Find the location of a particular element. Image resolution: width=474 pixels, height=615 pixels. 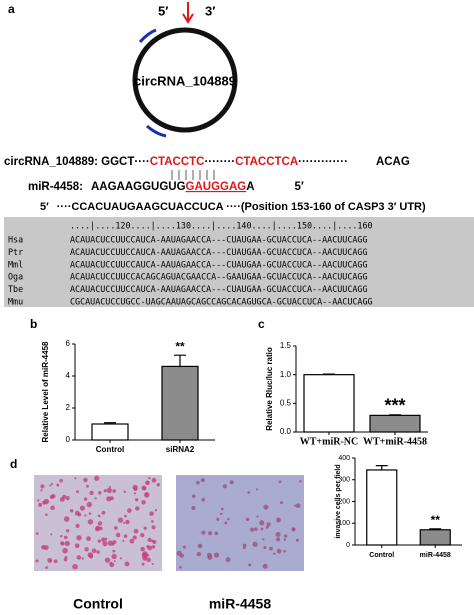

panel-label: b is located at coordinates (33, 324).